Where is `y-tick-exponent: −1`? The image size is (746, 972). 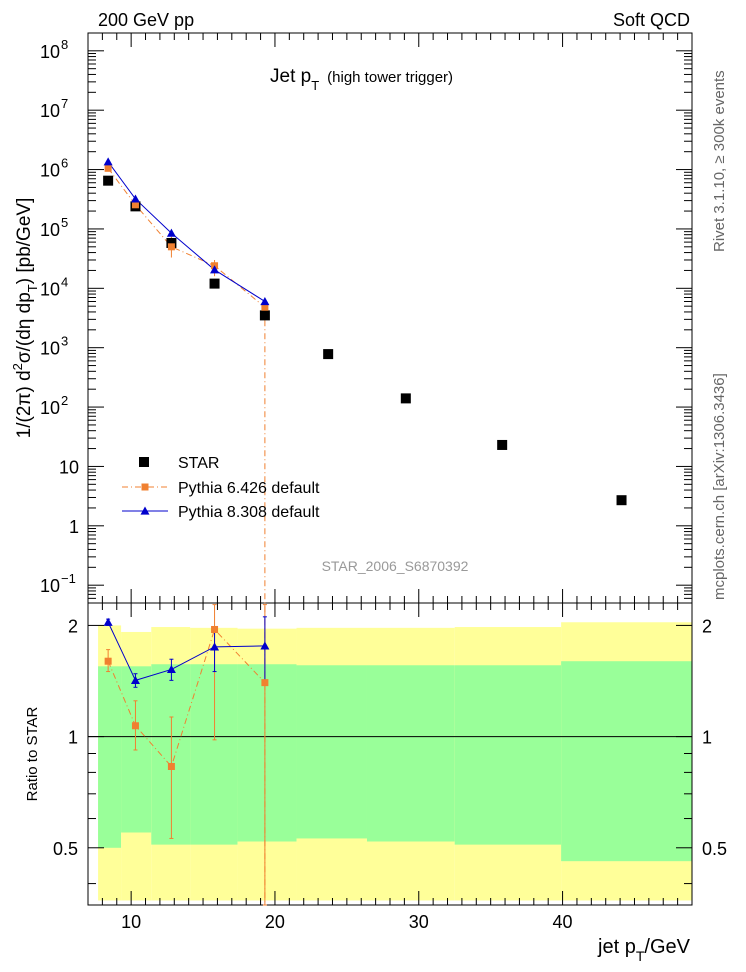
y-tick-exponent: −1 is located at coordinates (68, 578).